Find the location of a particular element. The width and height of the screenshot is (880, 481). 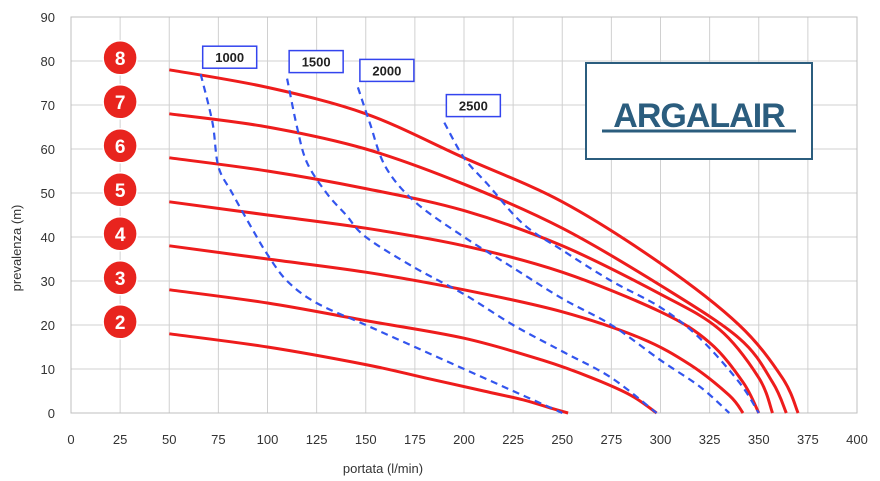

x-tick-label: 125 is located at coordinates (317, 439).